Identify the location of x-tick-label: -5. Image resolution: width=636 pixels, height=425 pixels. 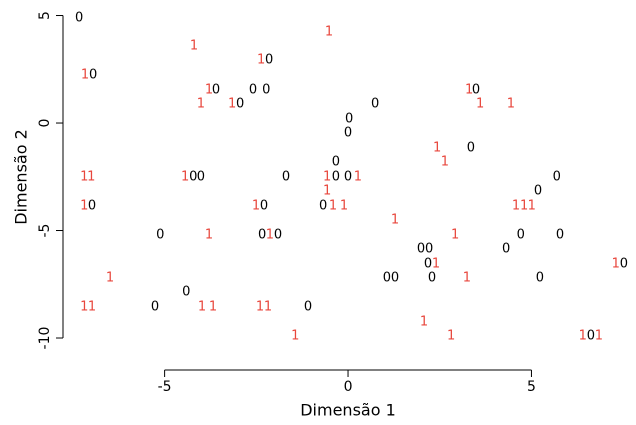
(165, 387).